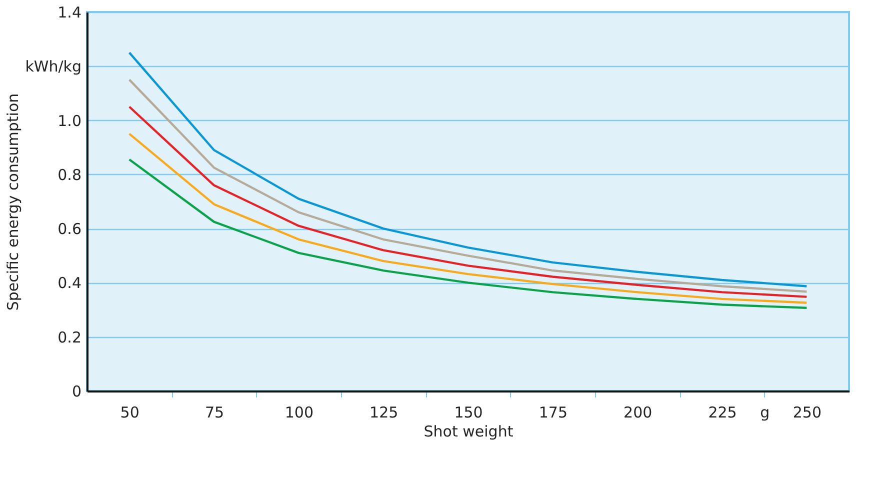 The height and width of the screenshot is (486, 878). I want to click on x-tick-label: 125, so click(384, 413).